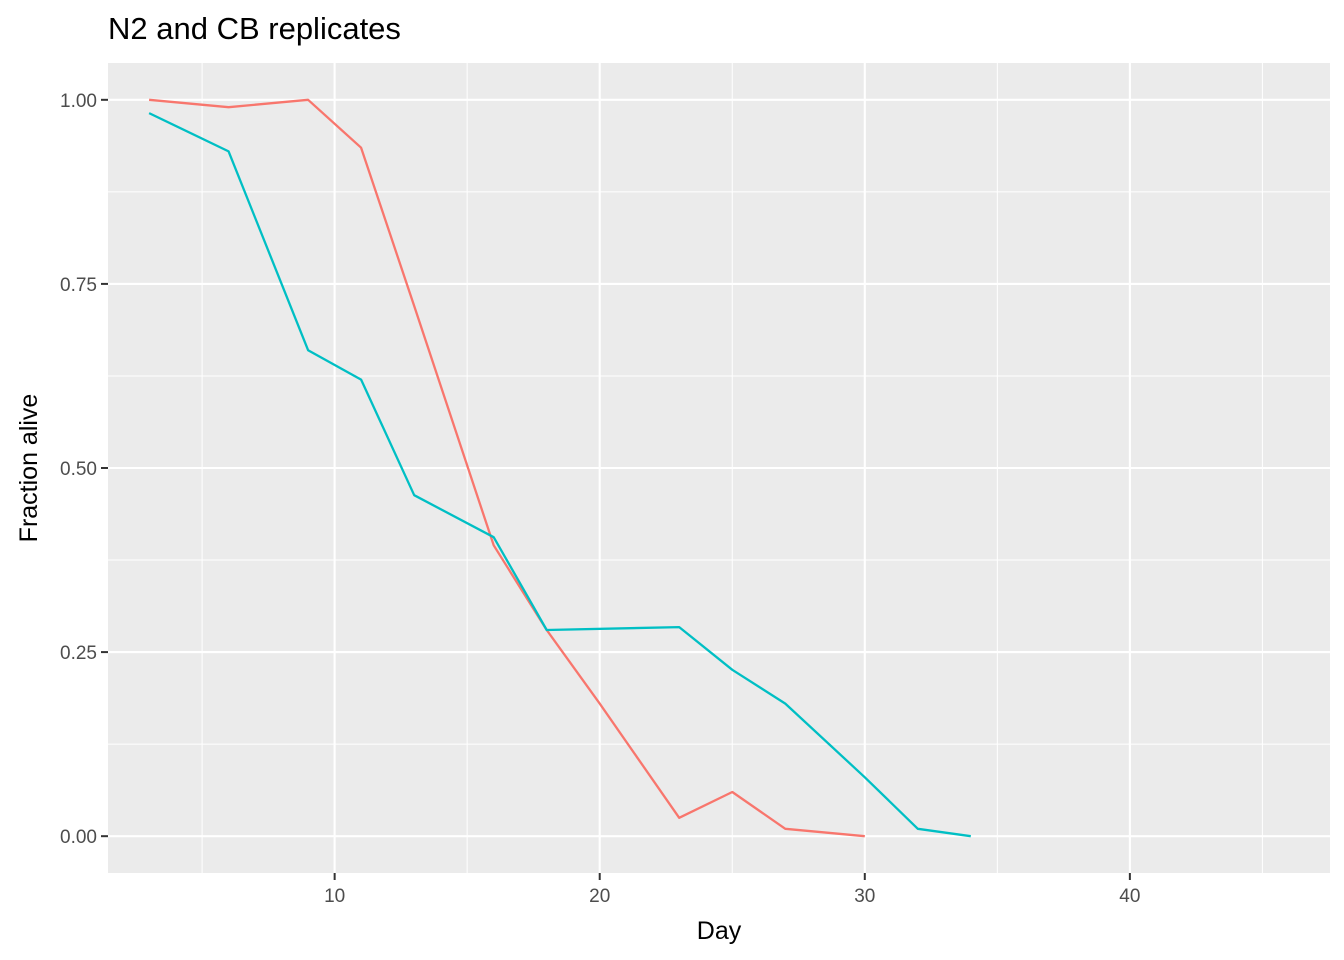  I want to click on x-tick-label: 30, so click(864, 896).